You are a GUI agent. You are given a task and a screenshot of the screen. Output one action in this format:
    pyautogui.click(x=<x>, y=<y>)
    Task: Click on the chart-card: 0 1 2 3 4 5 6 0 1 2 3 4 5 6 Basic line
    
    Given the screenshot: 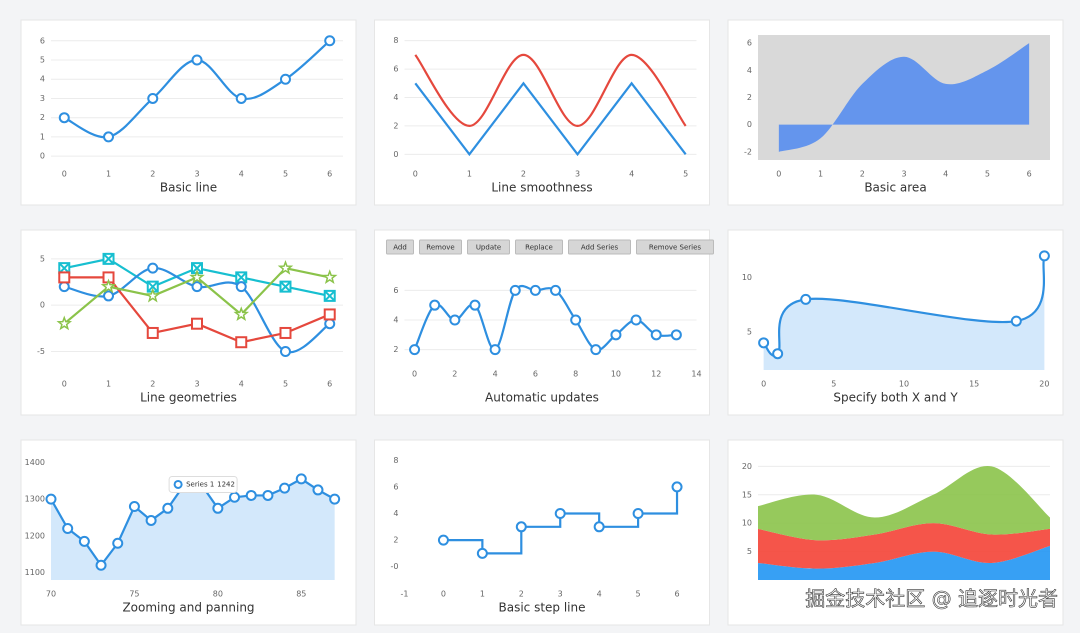 What is the action you would take?
    pyautogui.click(x=188, y=112)
    